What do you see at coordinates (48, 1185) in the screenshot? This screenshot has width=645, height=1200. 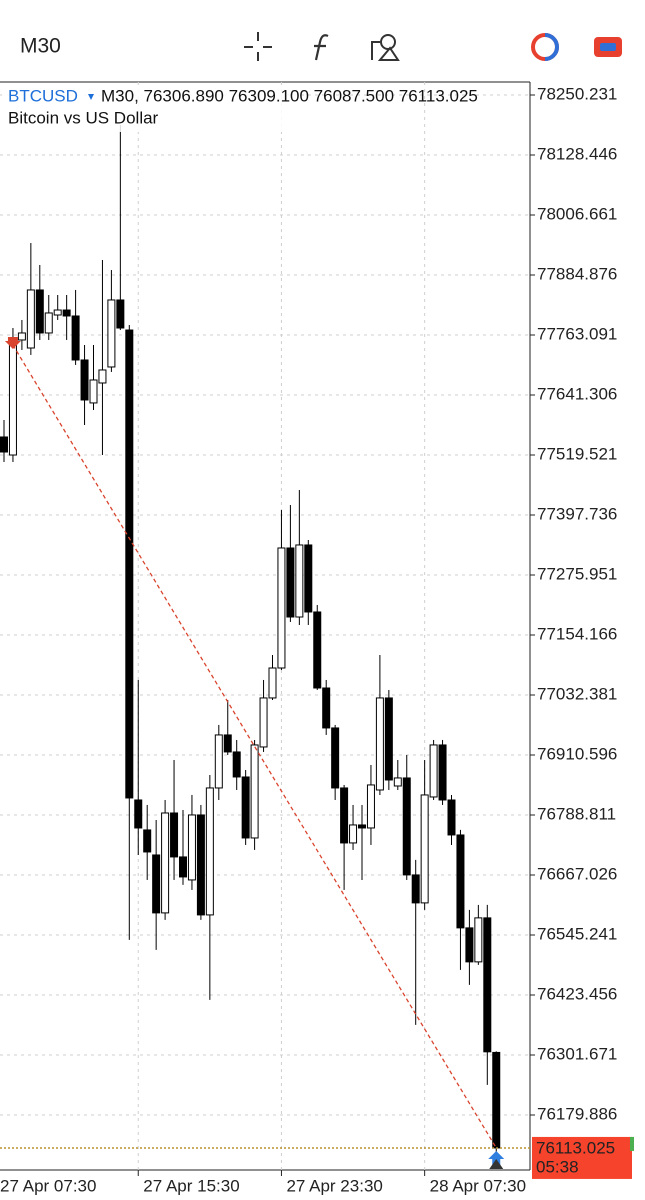 I see `x-tick-label: 27 Apr 07:30` at bounding box center [48, 1185].